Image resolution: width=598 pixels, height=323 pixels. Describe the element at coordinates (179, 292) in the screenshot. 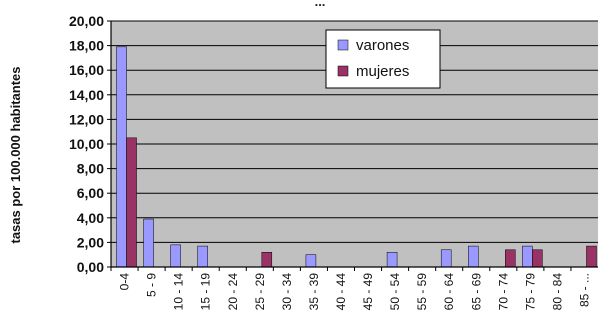

I see `x-tick-label: 10 - 14` at that location.